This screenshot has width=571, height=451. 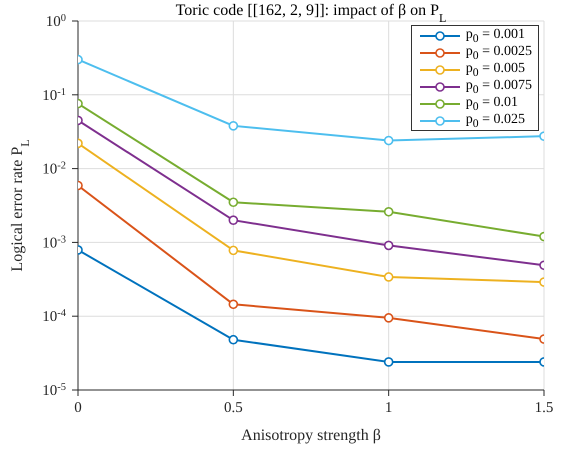 I want to click on x-tick-label: 1, so click(x=388, y=408).